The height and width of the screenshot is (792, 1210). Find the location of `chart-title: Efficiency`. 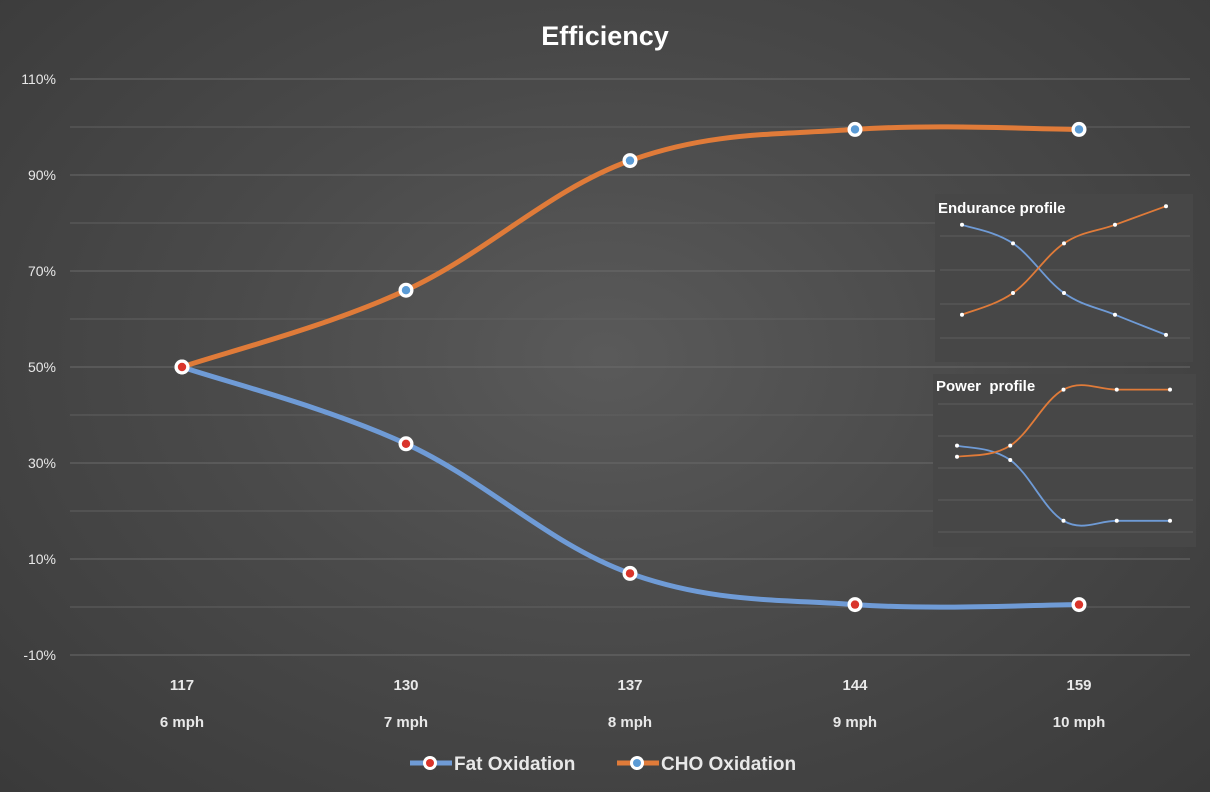

chart-title: Efficiency is located at coordinates (605, 36).